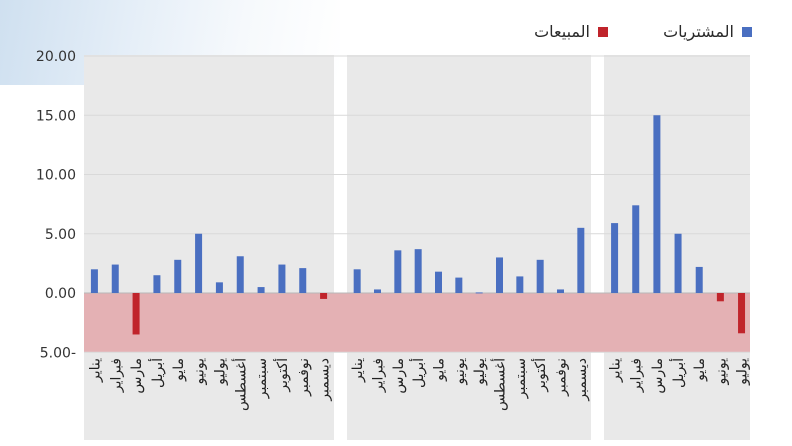 The height and width of the screenshot is (446, 792). I want to click on legend-sales: المبيعات, so click(571, 31).